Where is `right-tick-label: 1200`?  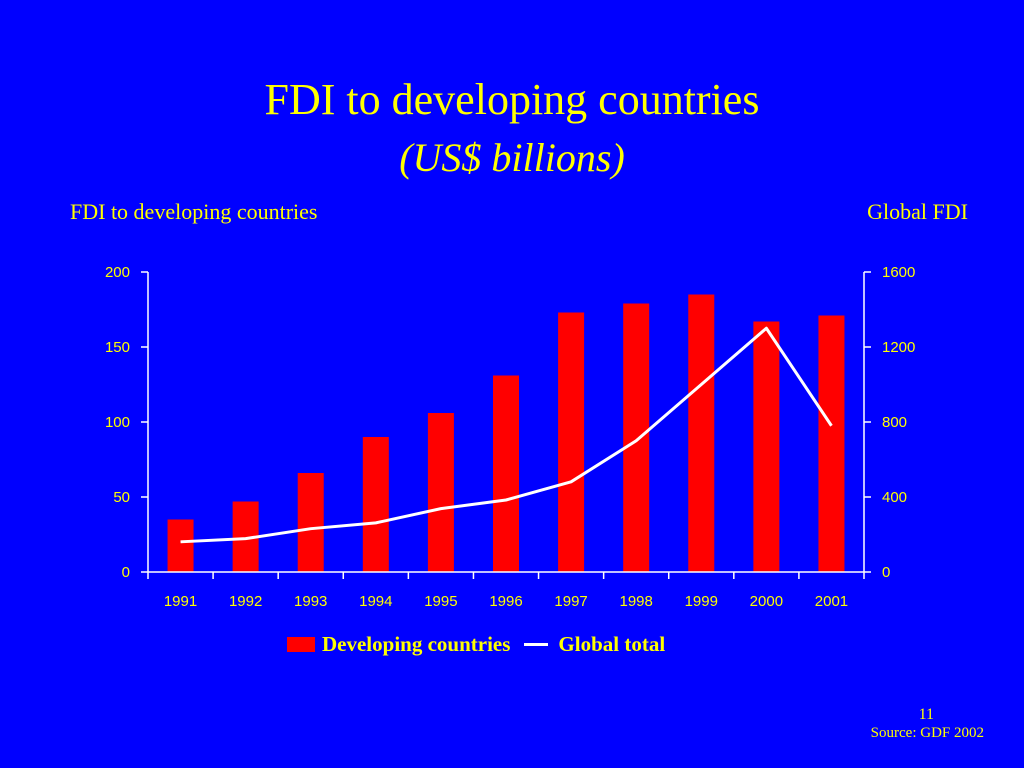 right-tick-label: 1200 is located at coordinates (898, 347).